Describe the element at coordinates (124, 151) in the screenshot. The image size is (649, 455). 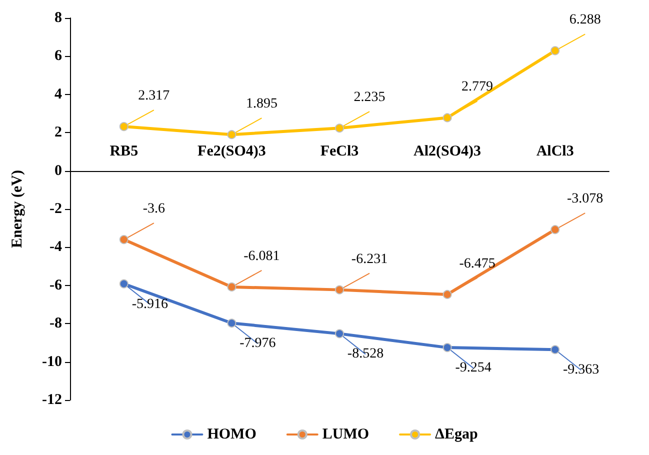
I see `x-tick-label: RB5` at that location.